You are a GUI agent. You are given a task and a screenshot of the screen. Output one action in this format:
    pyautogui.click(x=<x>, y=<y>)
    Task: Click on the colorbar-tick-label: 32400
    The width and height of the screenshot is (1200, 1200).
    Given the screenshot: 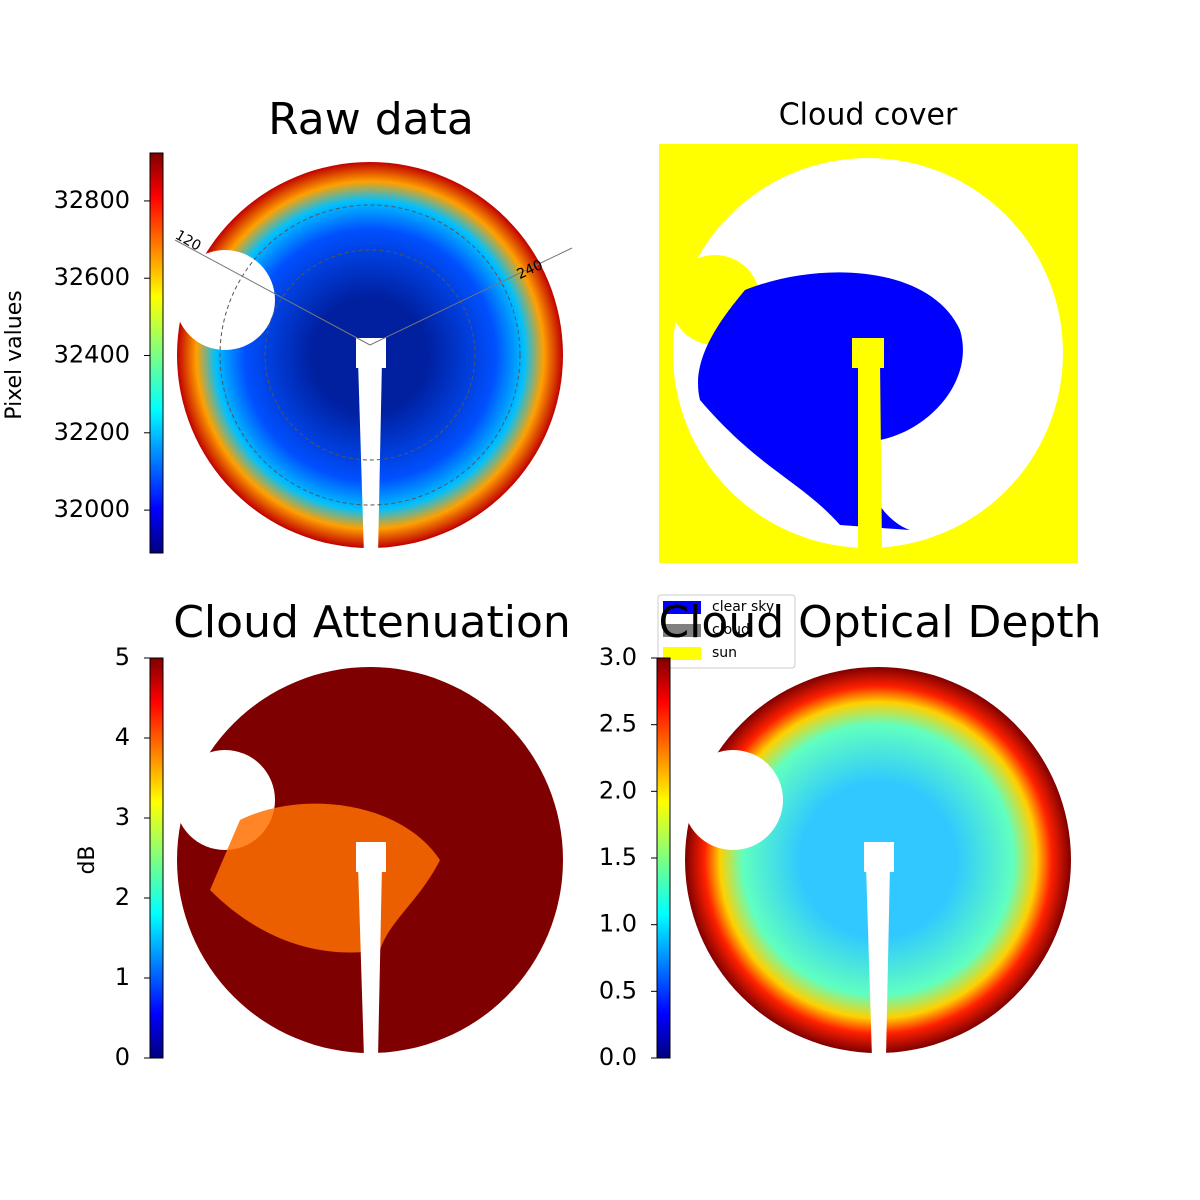 What is the action you would take?
    pyautogui.click(x=92, y=355)
    